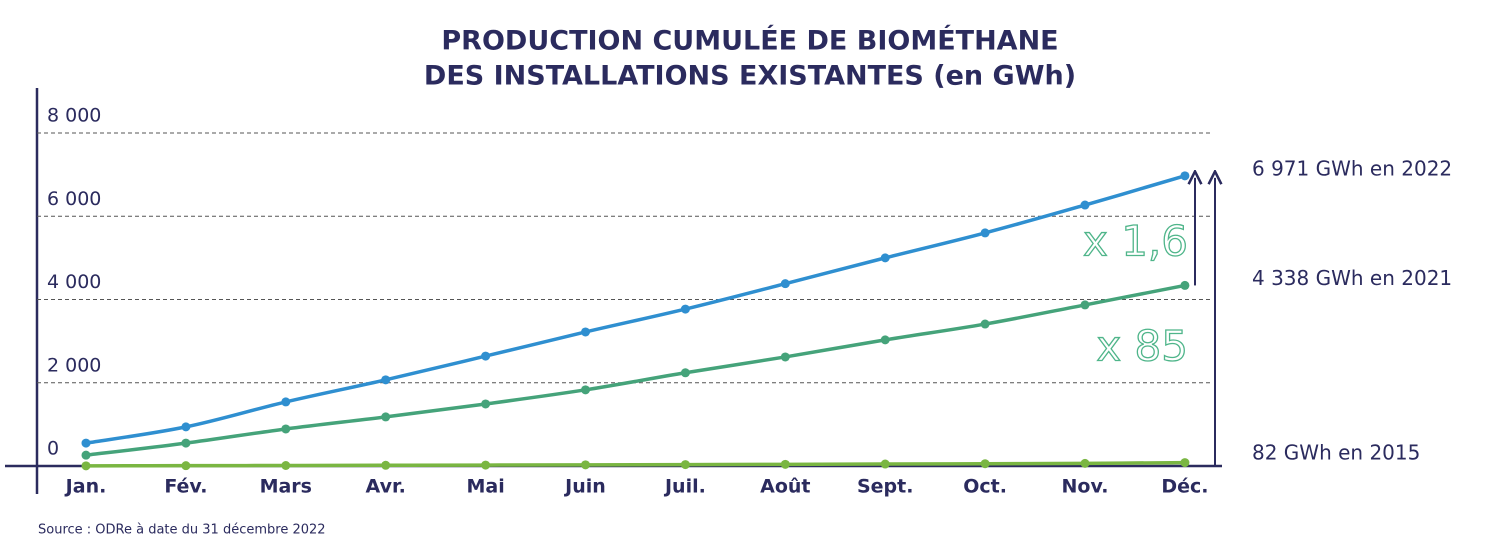 The image size is (1500, 555). What do you see at coordinates (74, 116) in the screenshot?
I see `y-tick-label: 8 000` at bounding box center [74, 116].